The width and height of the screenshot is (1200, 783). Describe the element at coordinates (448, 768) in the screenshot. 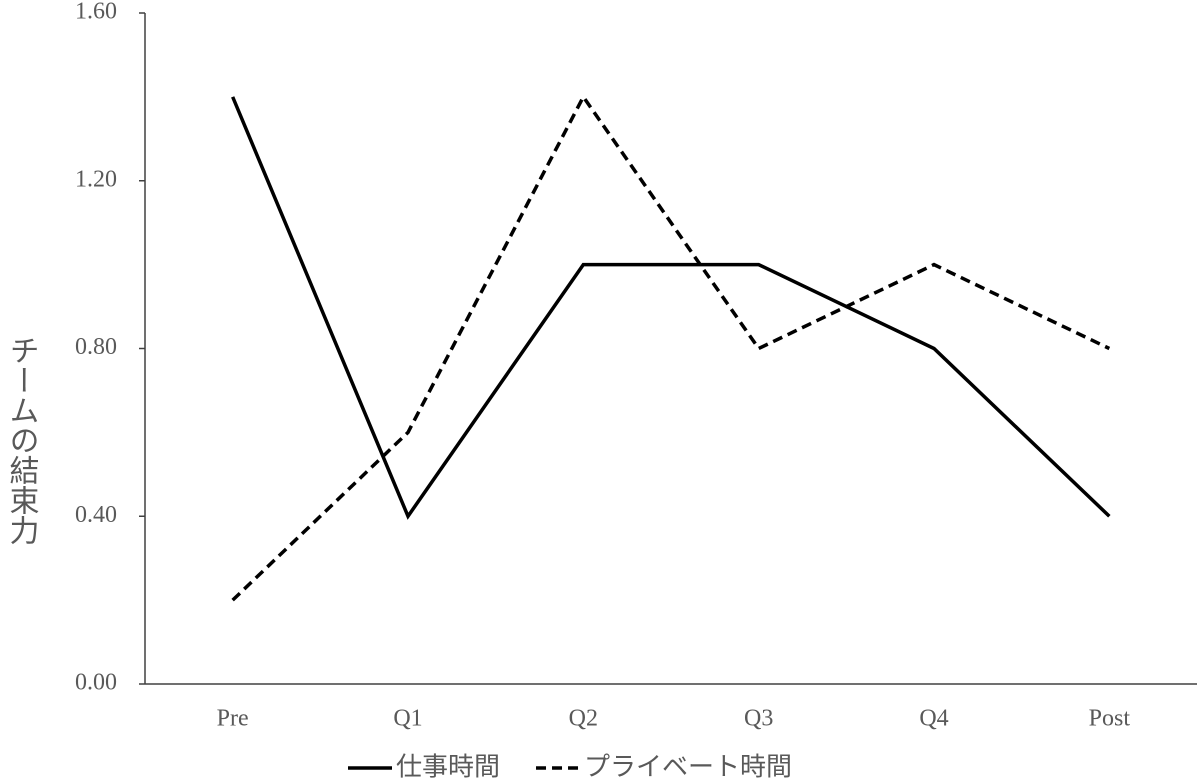

I see `legend-label: 仕事時間` at that location.